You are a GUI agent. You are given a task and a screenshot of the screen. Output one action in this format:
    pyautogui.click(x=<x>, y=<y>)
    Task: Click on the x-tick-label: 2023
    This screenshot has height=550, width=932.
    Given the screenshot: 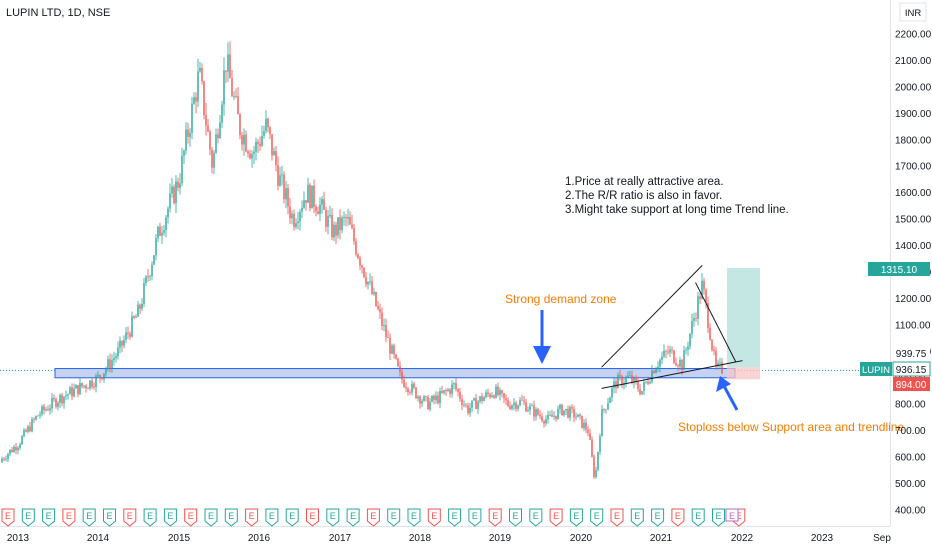 What is the action you would take?
    pyautogui.click(x=822, y=538)
    